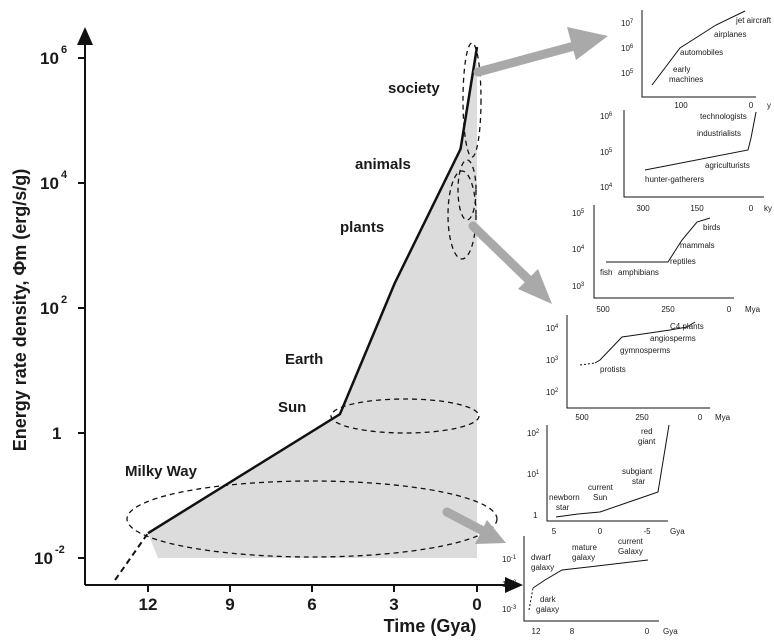 This screenshot has height=640, width=774. What do you see at coordinates (686, 79) in the screenshot?
I see `label-machines: machines` at bounding box center [686, 79].